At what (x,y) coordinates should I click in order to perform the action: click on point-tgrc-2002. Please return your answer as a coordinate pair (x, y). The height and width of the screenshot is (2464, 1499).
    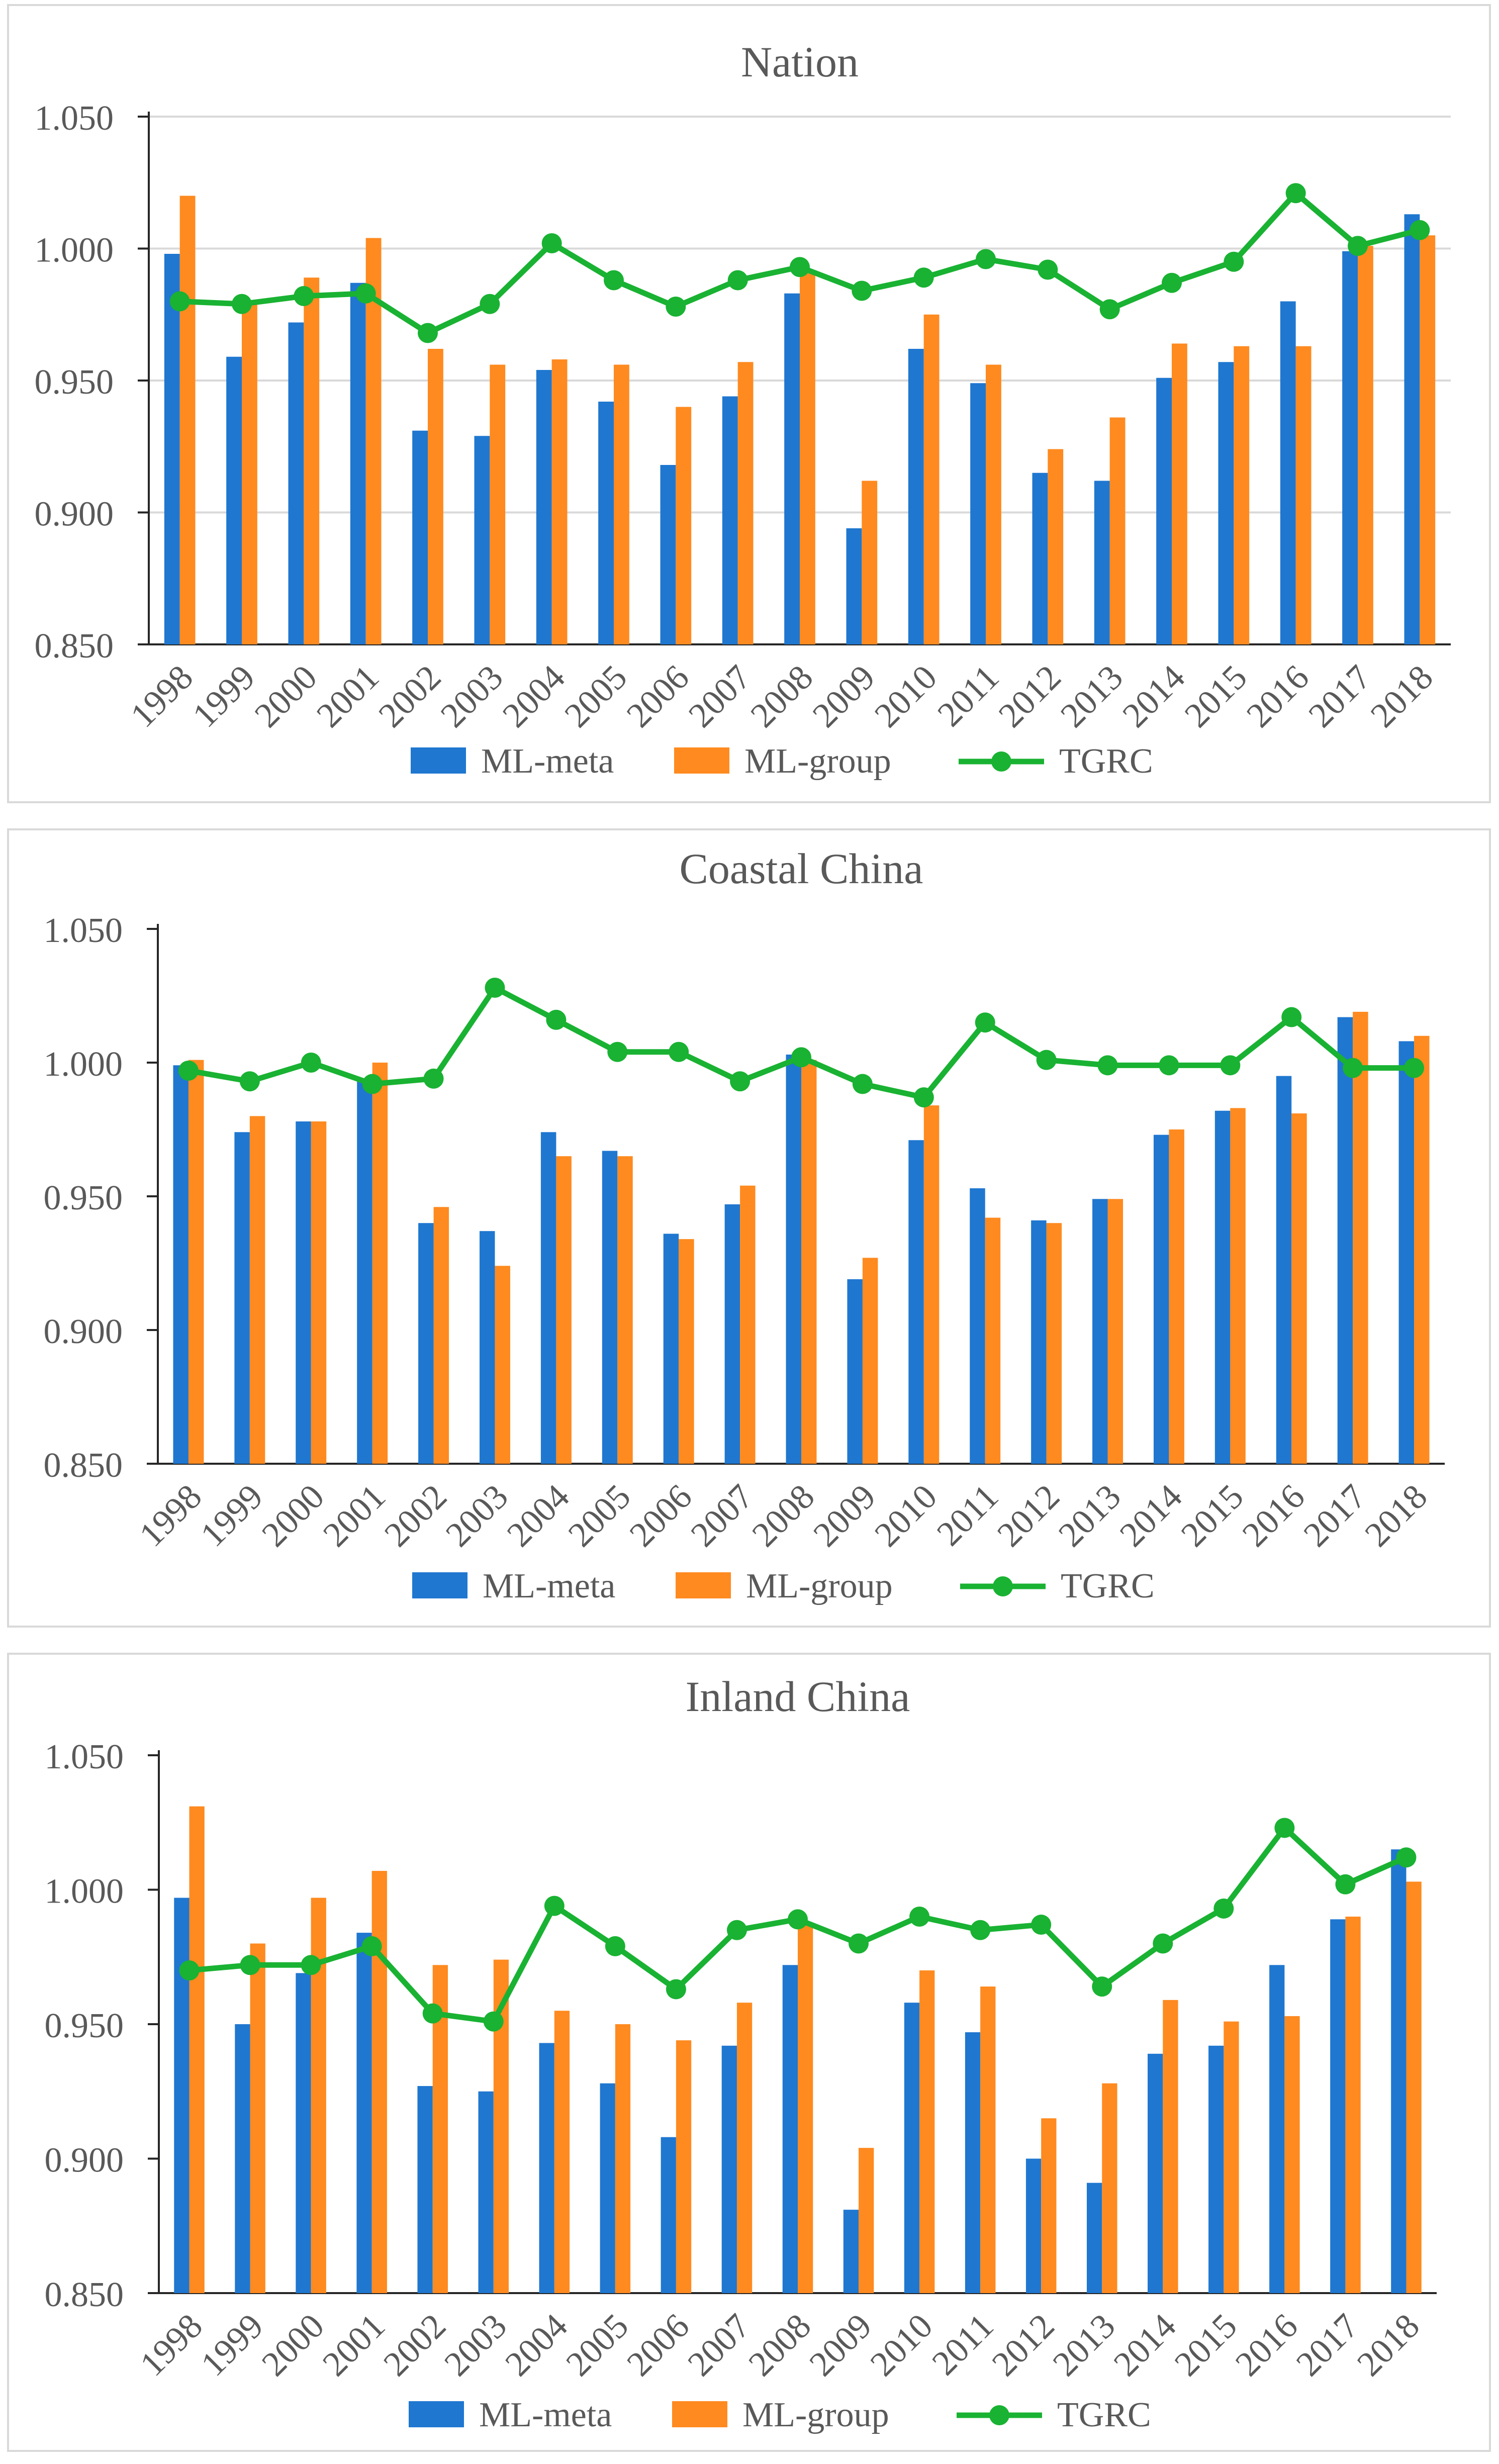
    Looking at the image, I should click on (428, 333).